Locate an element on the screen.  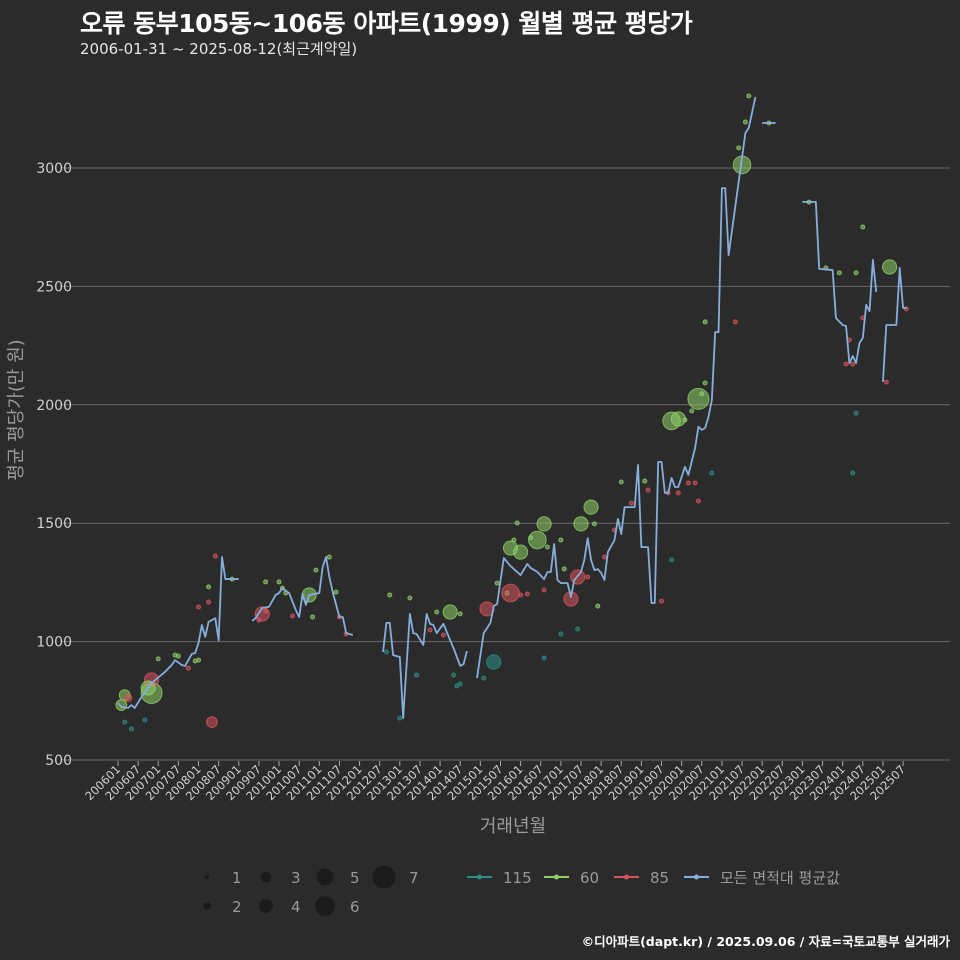
legend-size-label: 1 is located at coordinates (237, 878).